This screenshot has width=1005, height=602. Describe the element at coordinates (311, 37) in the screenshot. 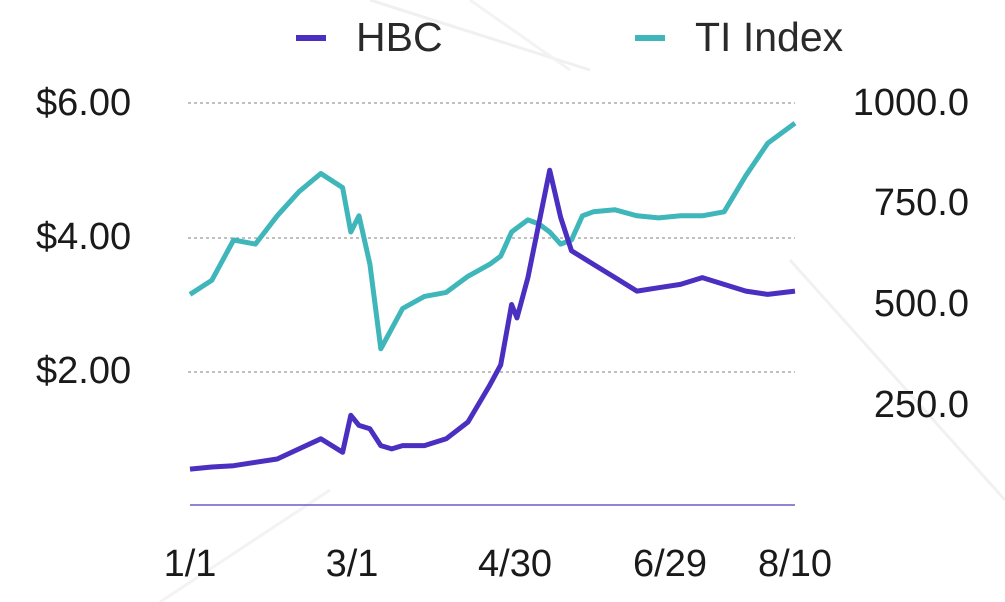

I see `legend-swatch-hbc-icon` at that location.